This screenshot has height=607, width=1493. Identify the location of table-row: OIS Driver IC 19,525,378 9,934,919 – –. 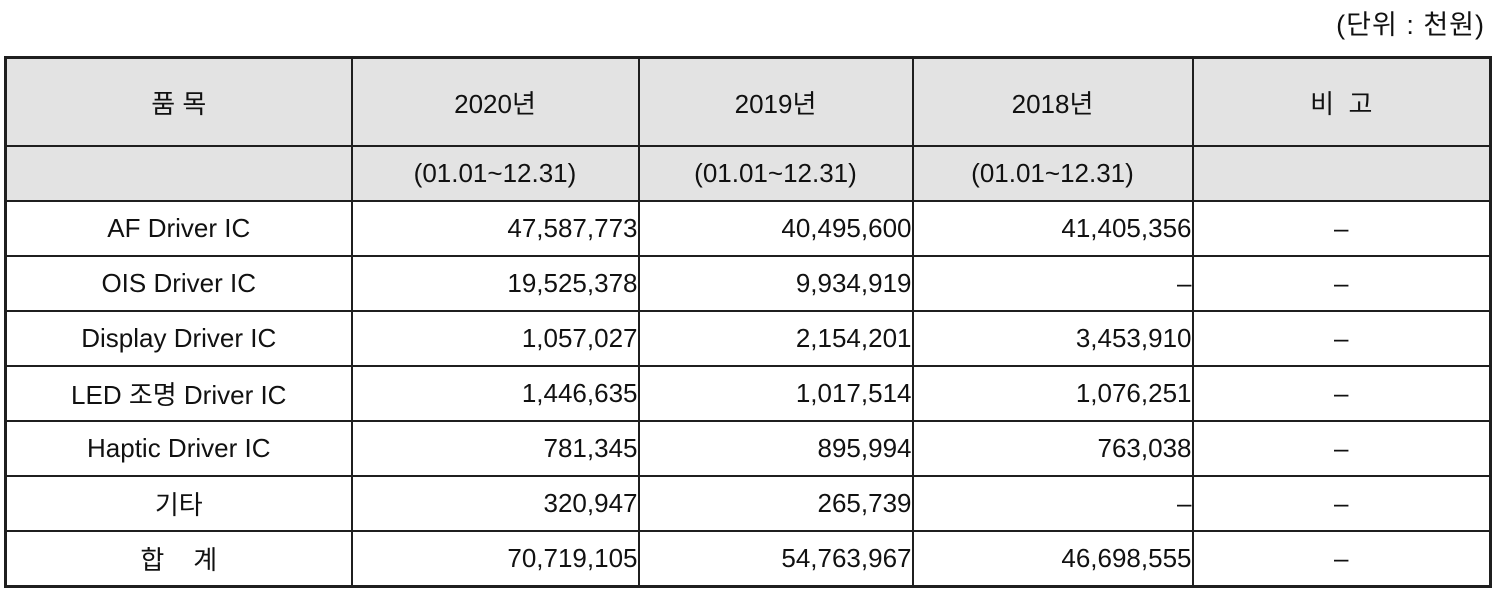
(748, 283).